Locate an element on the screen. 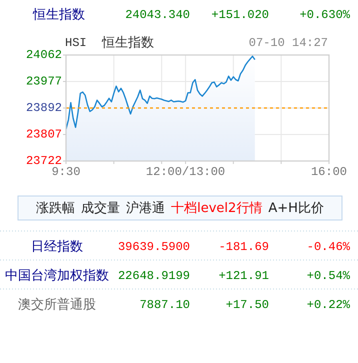 The height and width of the screenshot is (363, 358). text: +0.630% is located at coordinates (325, 15).